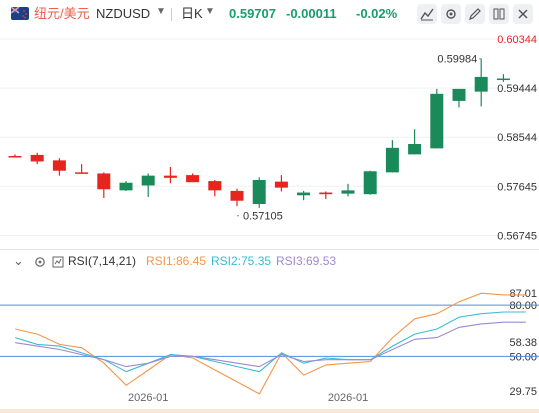  What do you see at coordinates (176, 261) in the screenshot?
I see `rsi1-value: RSI1:86.45` at bounding box center [176, 261].